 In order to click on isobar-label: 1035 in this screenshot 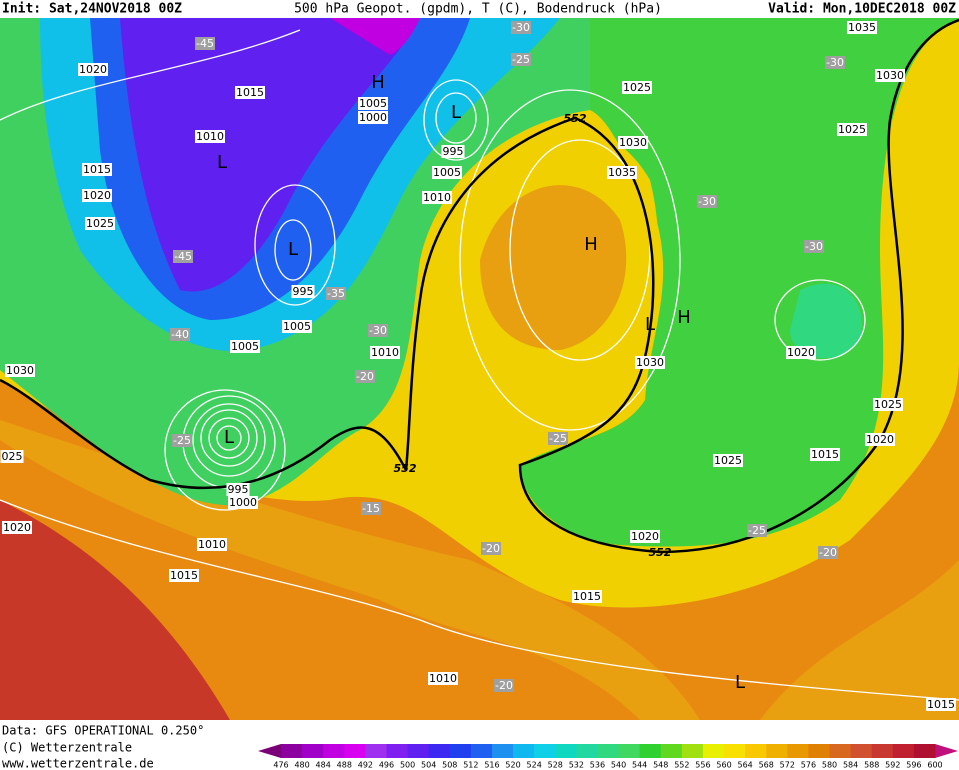, I will do `click(622, 172)`.